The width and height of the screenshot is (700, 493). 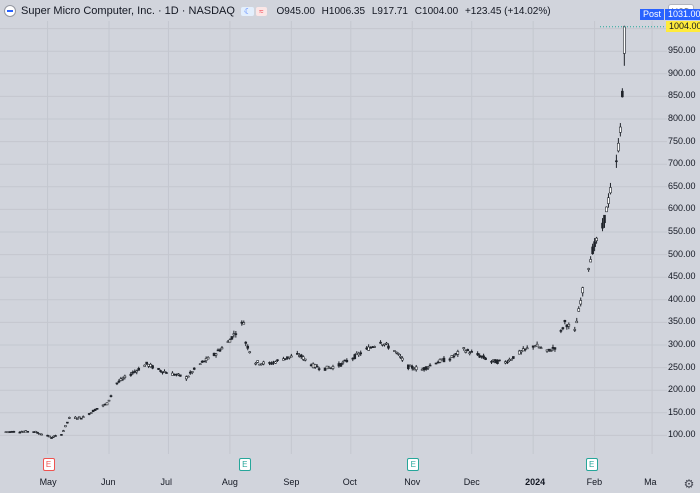 What do you see at coordinates (682, 50) in the screenshot?
I see `price-axis-label: 950.00` at bounding box center [682, 50].